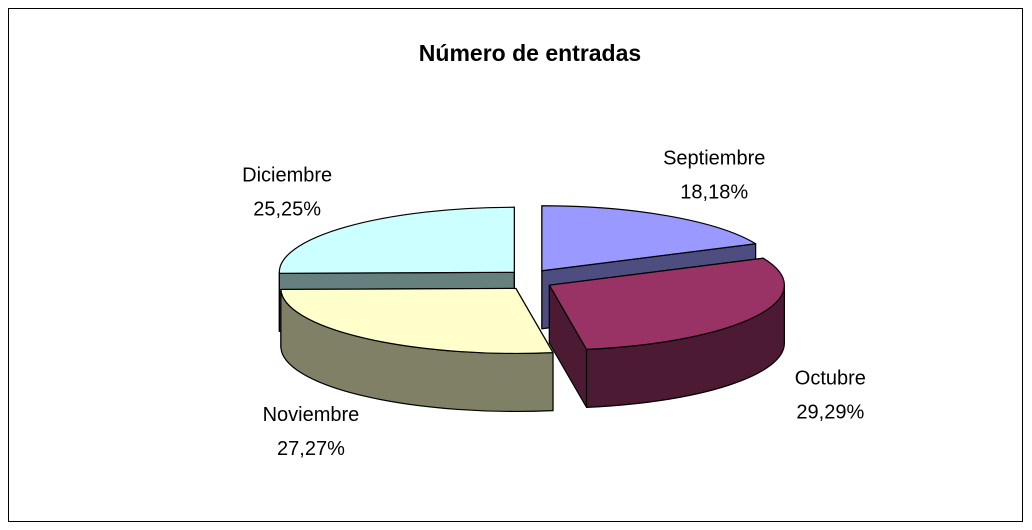  Describe the element at coordinates (714, 158) in the screenshot. I see `slice-label: Septiembre` at that location.